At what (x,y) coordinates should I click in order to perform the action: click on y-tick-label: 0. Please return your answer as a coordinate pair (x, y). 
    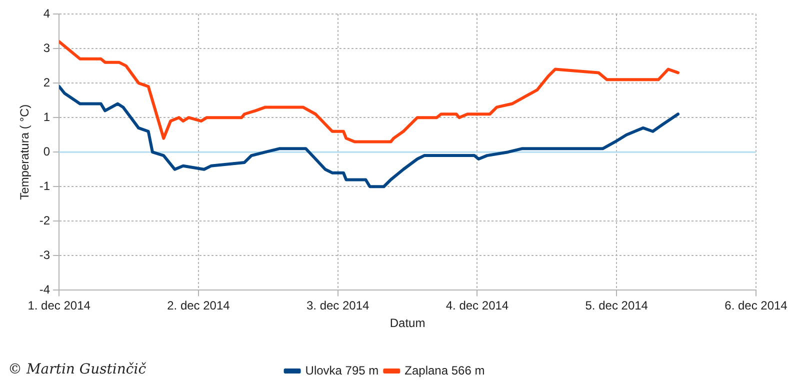
    Looking at the image, I should click on (46, 151).